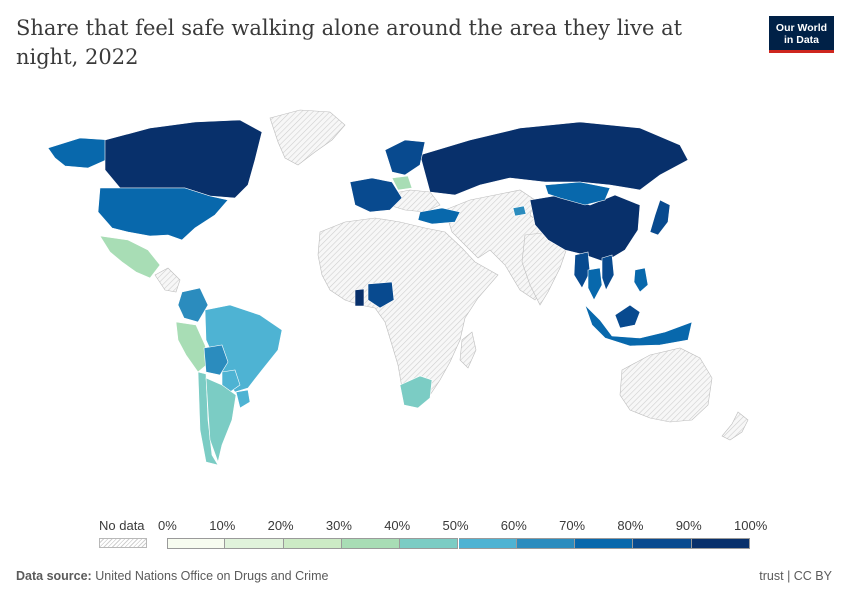 Image resolution: width=850 pixels, height=600 pixels. Describe the element at coordinates (54, 576) in the screenshot. I see `data-source-label: Data source:` at that location.